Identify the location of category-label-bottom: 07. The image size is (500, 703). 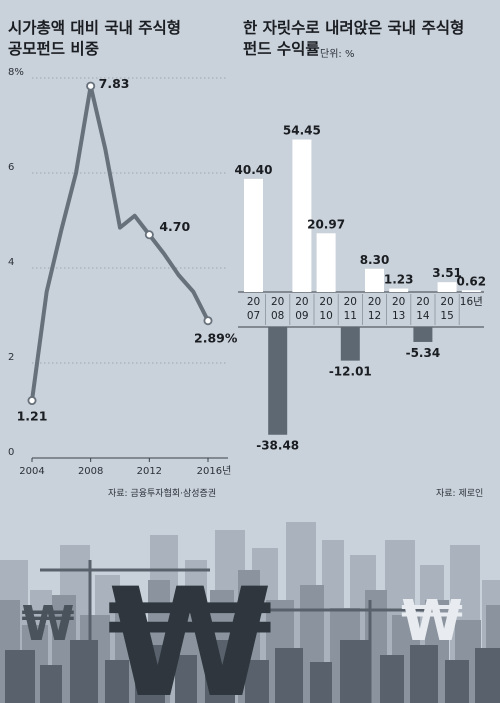
(253, 316).